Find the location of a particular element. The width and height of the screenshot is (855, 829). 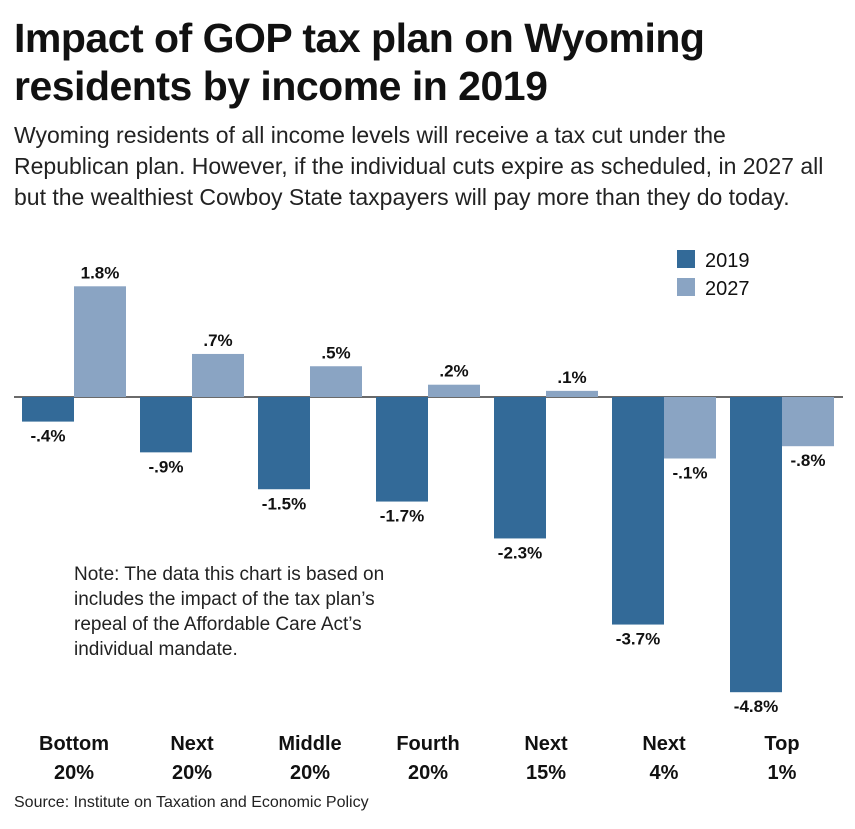

data-label-2019-2: -1.5% is located at coordinates (284, 503).